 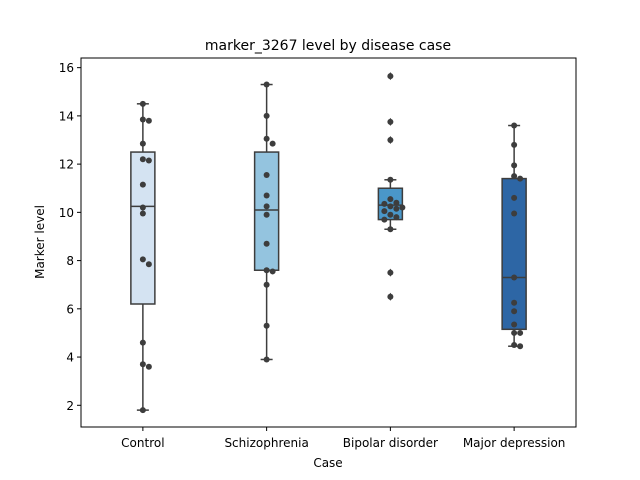 I want to click on y-tick-label: 8, so click(x=70, y=261).